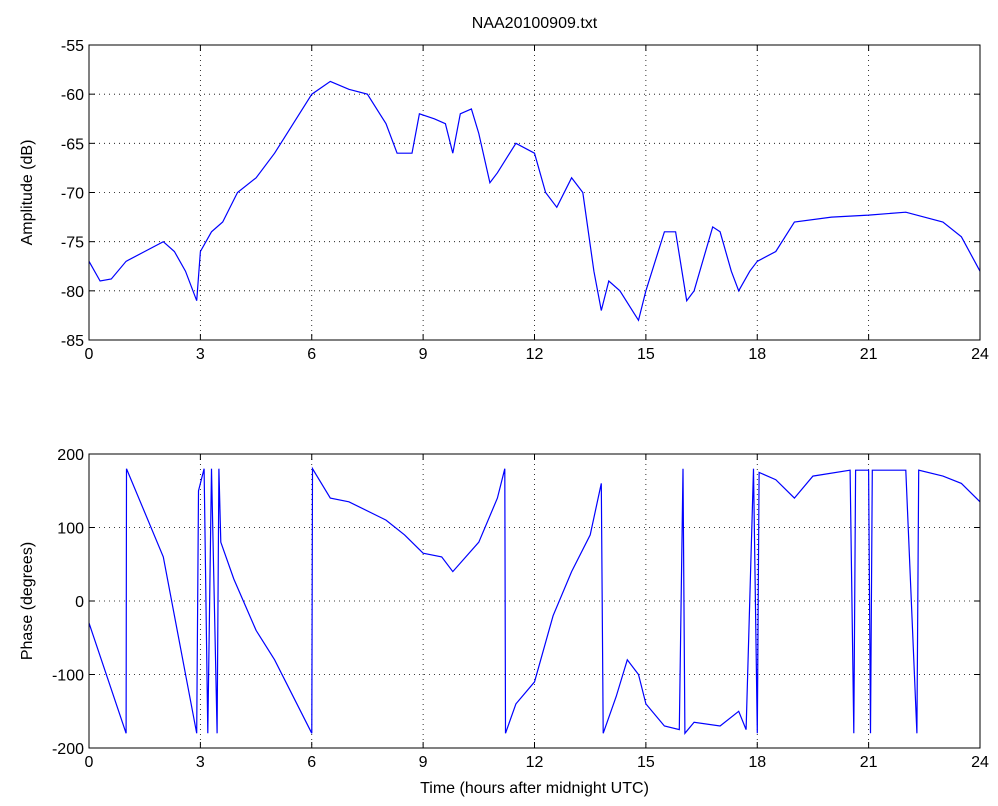 The width and height of the screenshot is (998, 806). I want to click on y-tick-label: -65, so click(72, 144).